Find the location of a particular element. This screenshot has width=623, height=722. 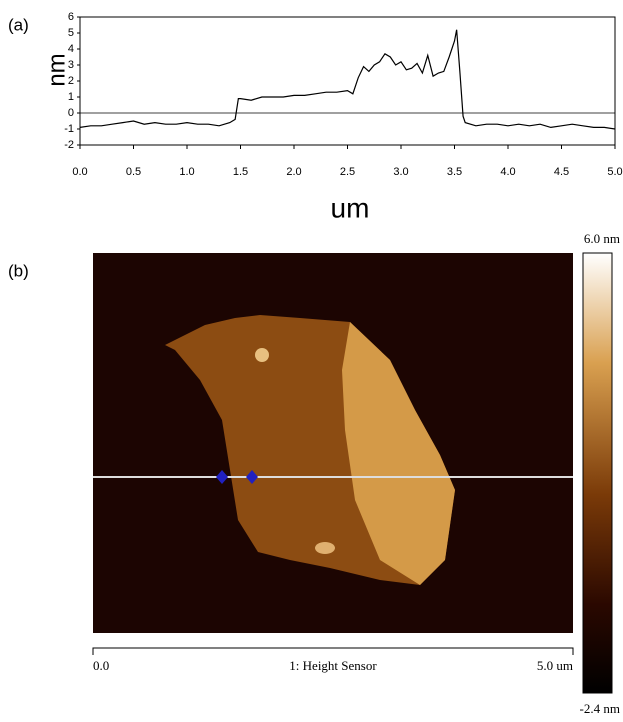

scale-min: -2.4 nm is located at coordinates (600, 708).